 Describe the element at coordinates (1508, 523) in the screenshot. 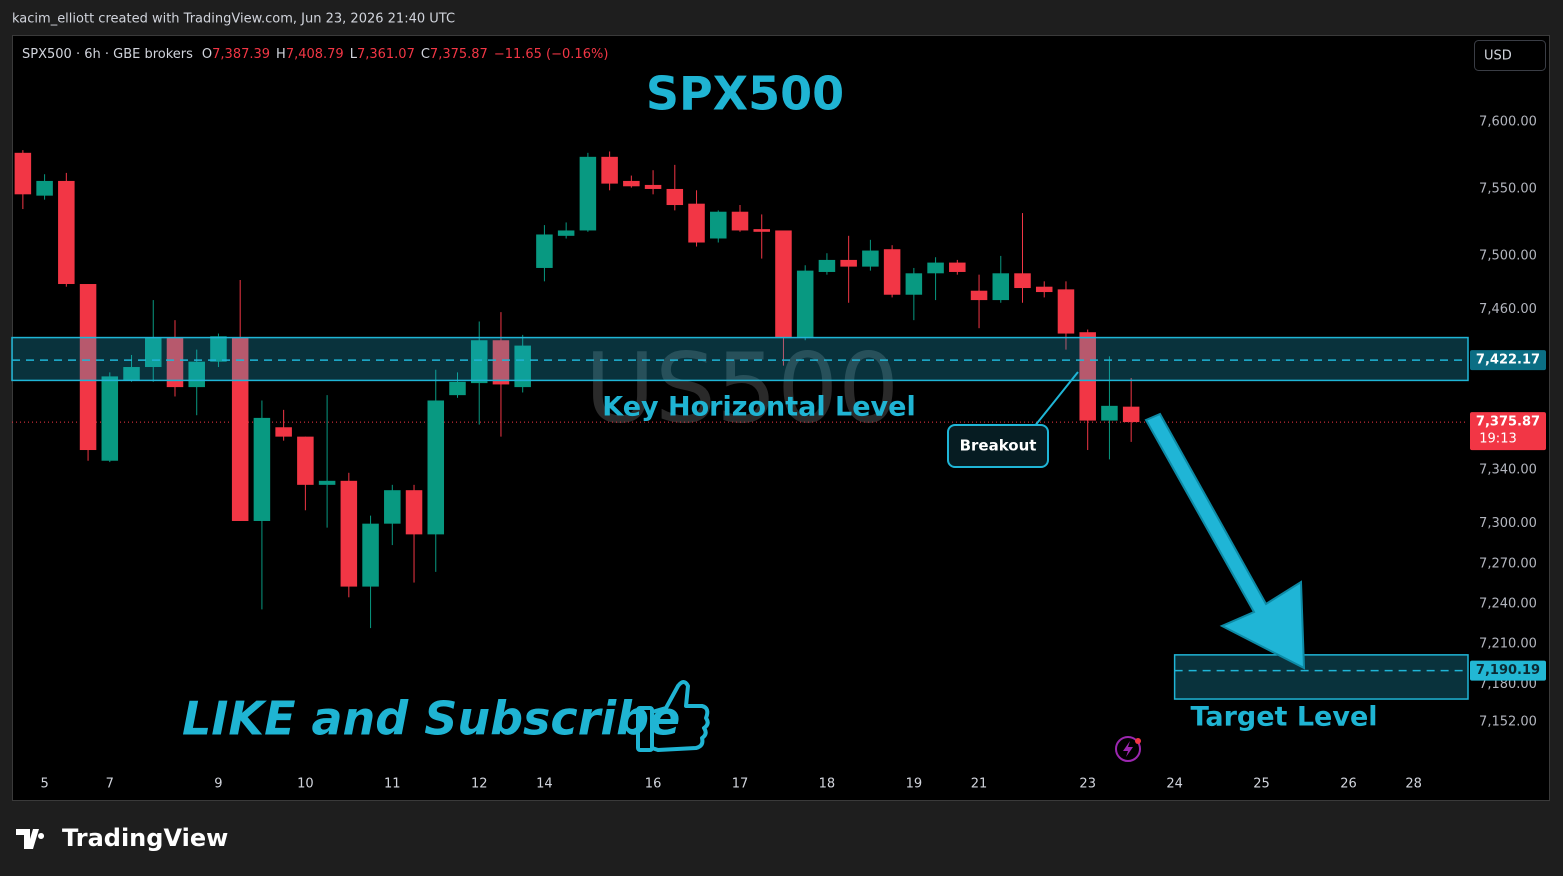

I see `y-tick-label: 7,300.00` at that location.